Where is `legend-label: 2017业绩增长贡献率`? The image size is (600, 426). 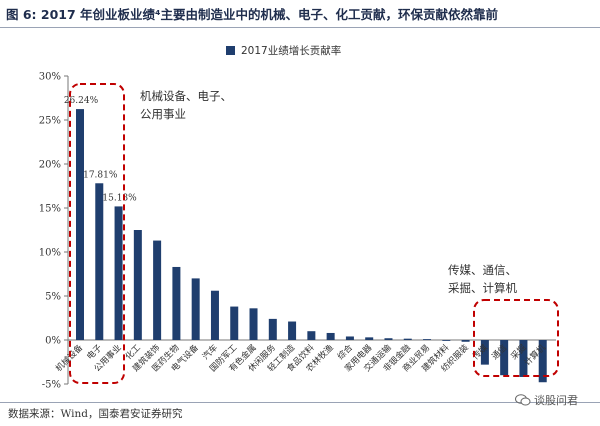 legend-label: 2017业绩增长贡献率 is located at coordinates (291, 50).